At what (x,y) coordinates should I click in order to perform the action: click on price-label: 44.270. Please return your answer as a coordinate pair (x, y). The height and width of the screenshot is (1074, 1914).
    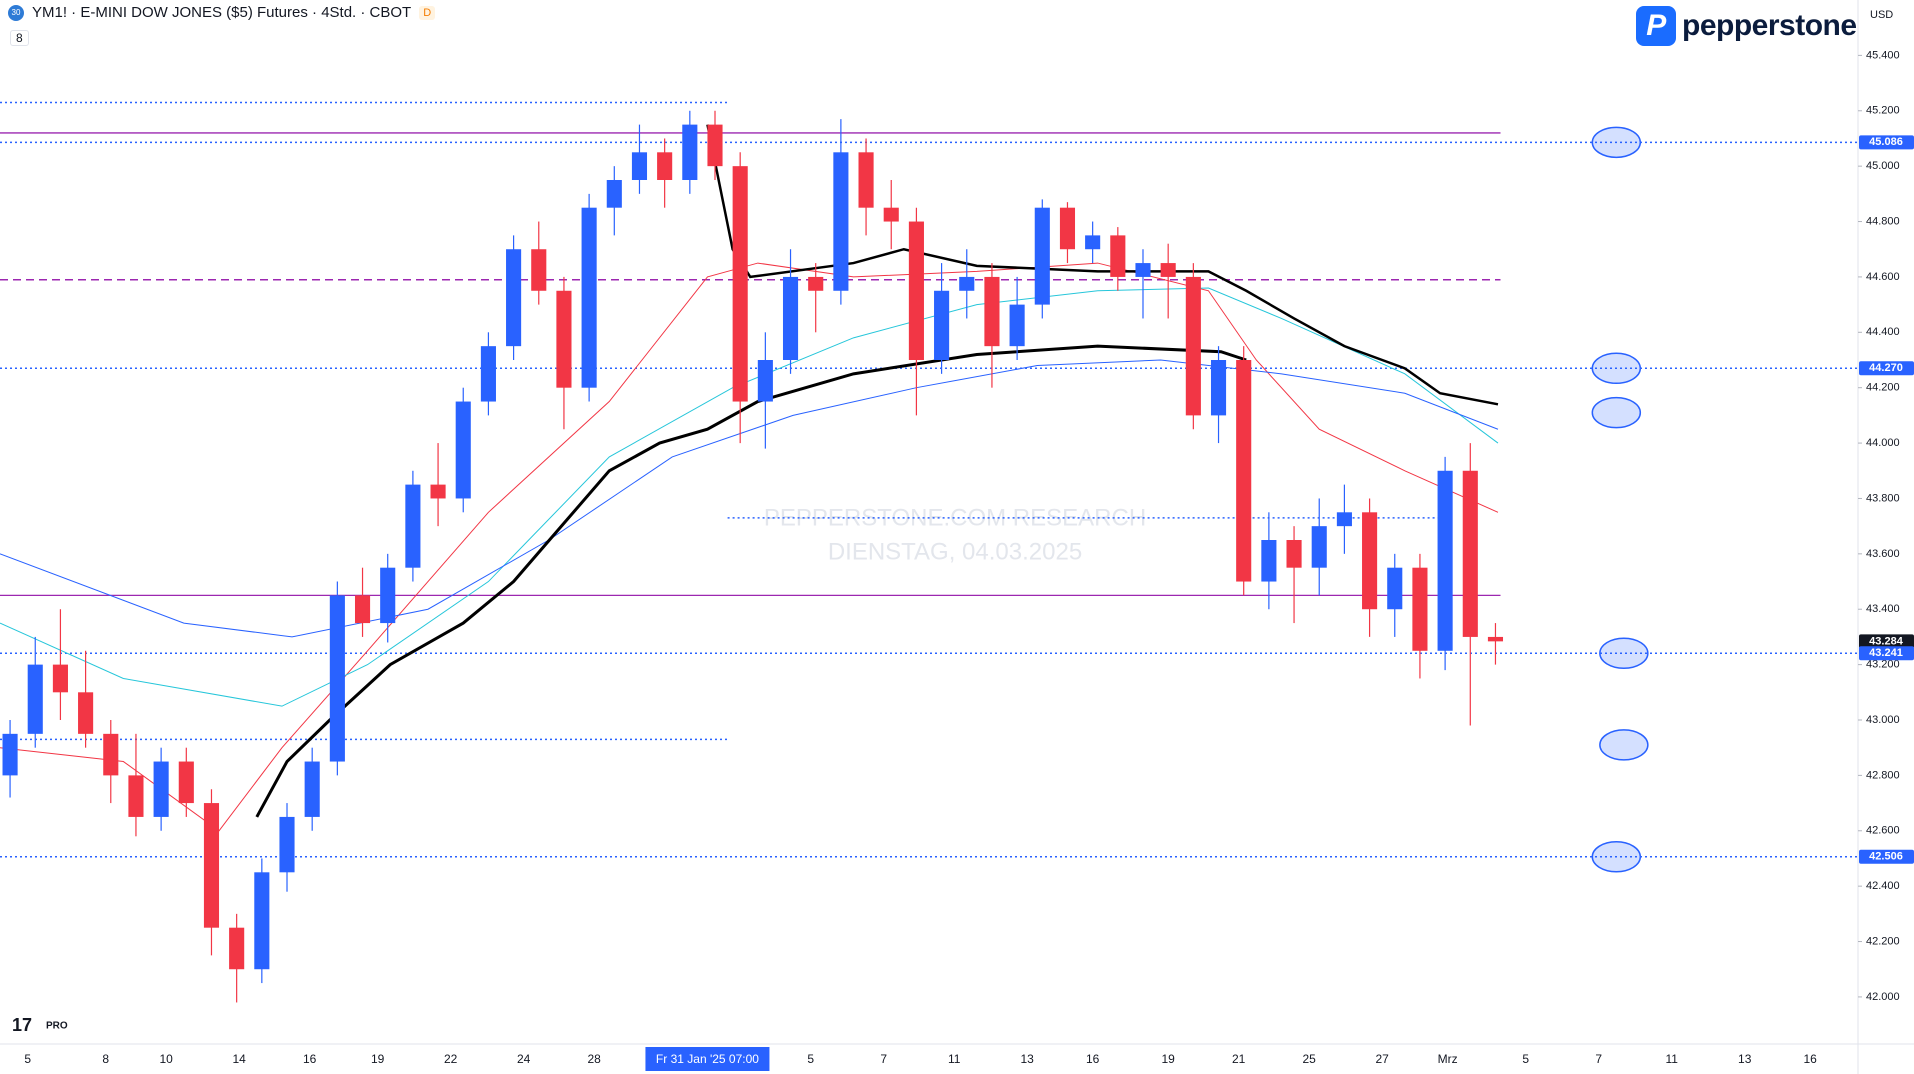
    Looking at the image, I should click on (1886, 368).